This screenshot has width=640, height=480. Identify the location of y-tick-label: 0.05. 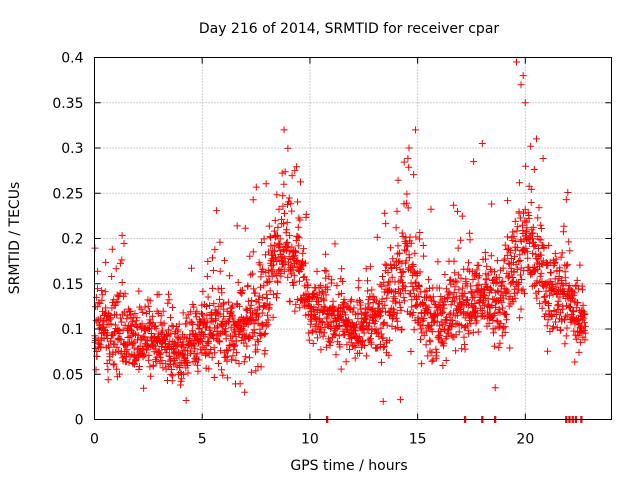
(67, 375).